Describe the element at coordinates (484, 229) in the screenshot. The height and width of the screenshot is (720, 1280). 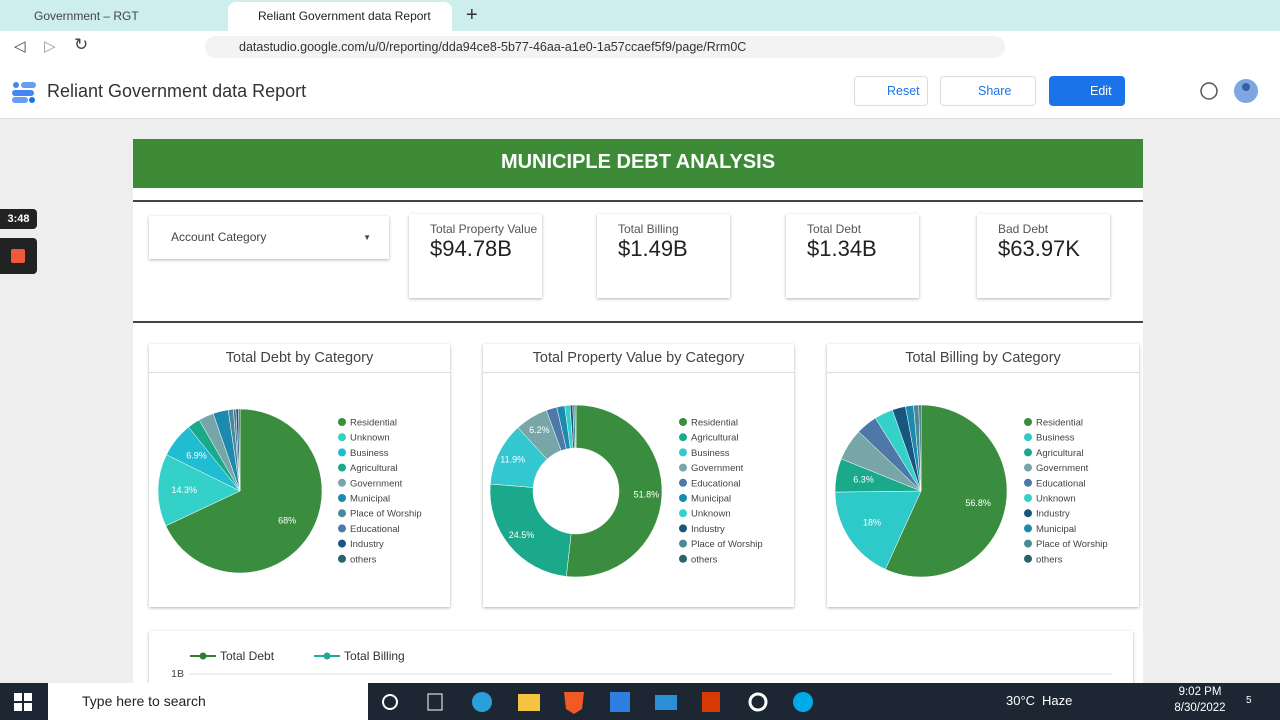
I see `kpi-label: Total Property Value` at that location.